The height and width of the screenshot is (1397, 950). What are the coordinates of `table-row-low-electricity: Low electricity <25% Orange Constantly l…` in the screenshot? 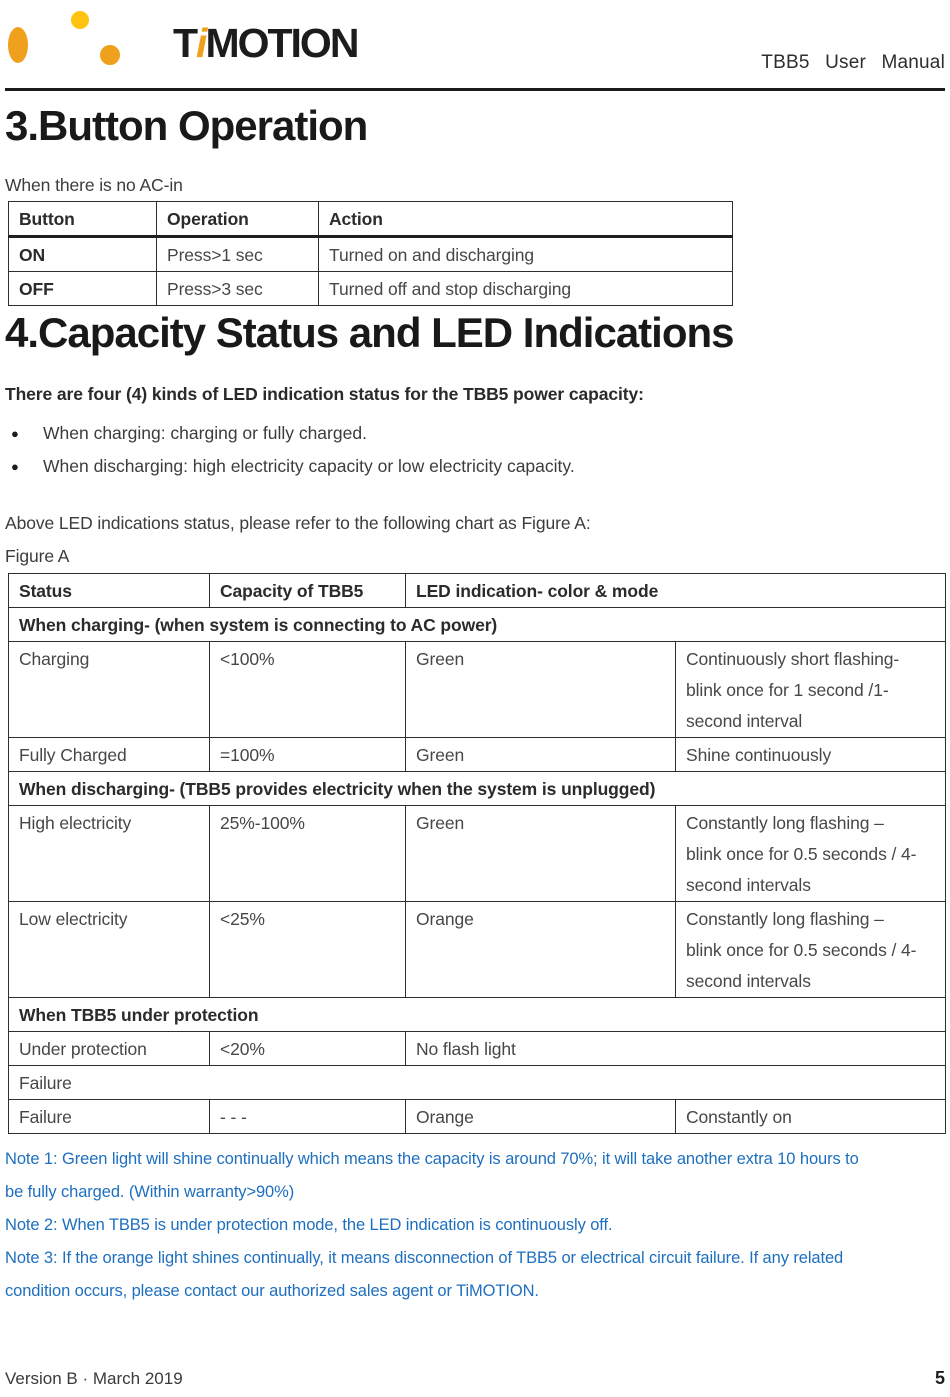 It's located at (477, 949).